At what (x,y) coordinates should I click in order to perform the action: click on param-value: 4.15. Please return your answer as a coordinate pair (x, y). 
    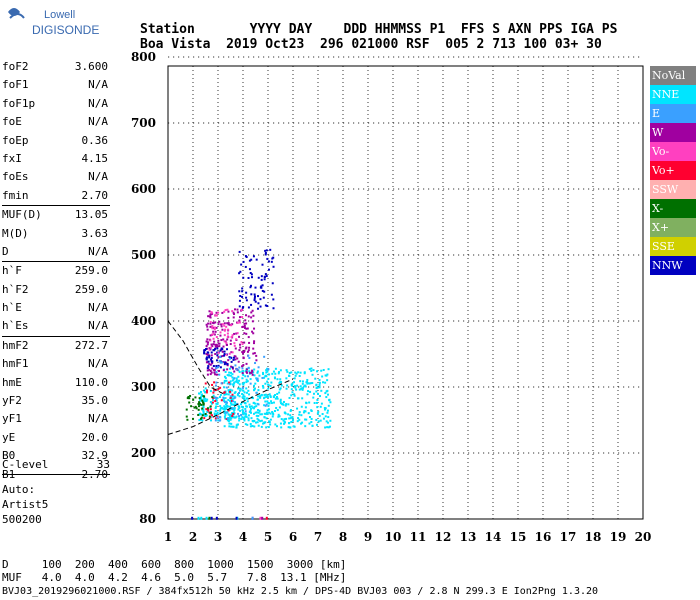
    Looking at the image, I should click on (95, 158).